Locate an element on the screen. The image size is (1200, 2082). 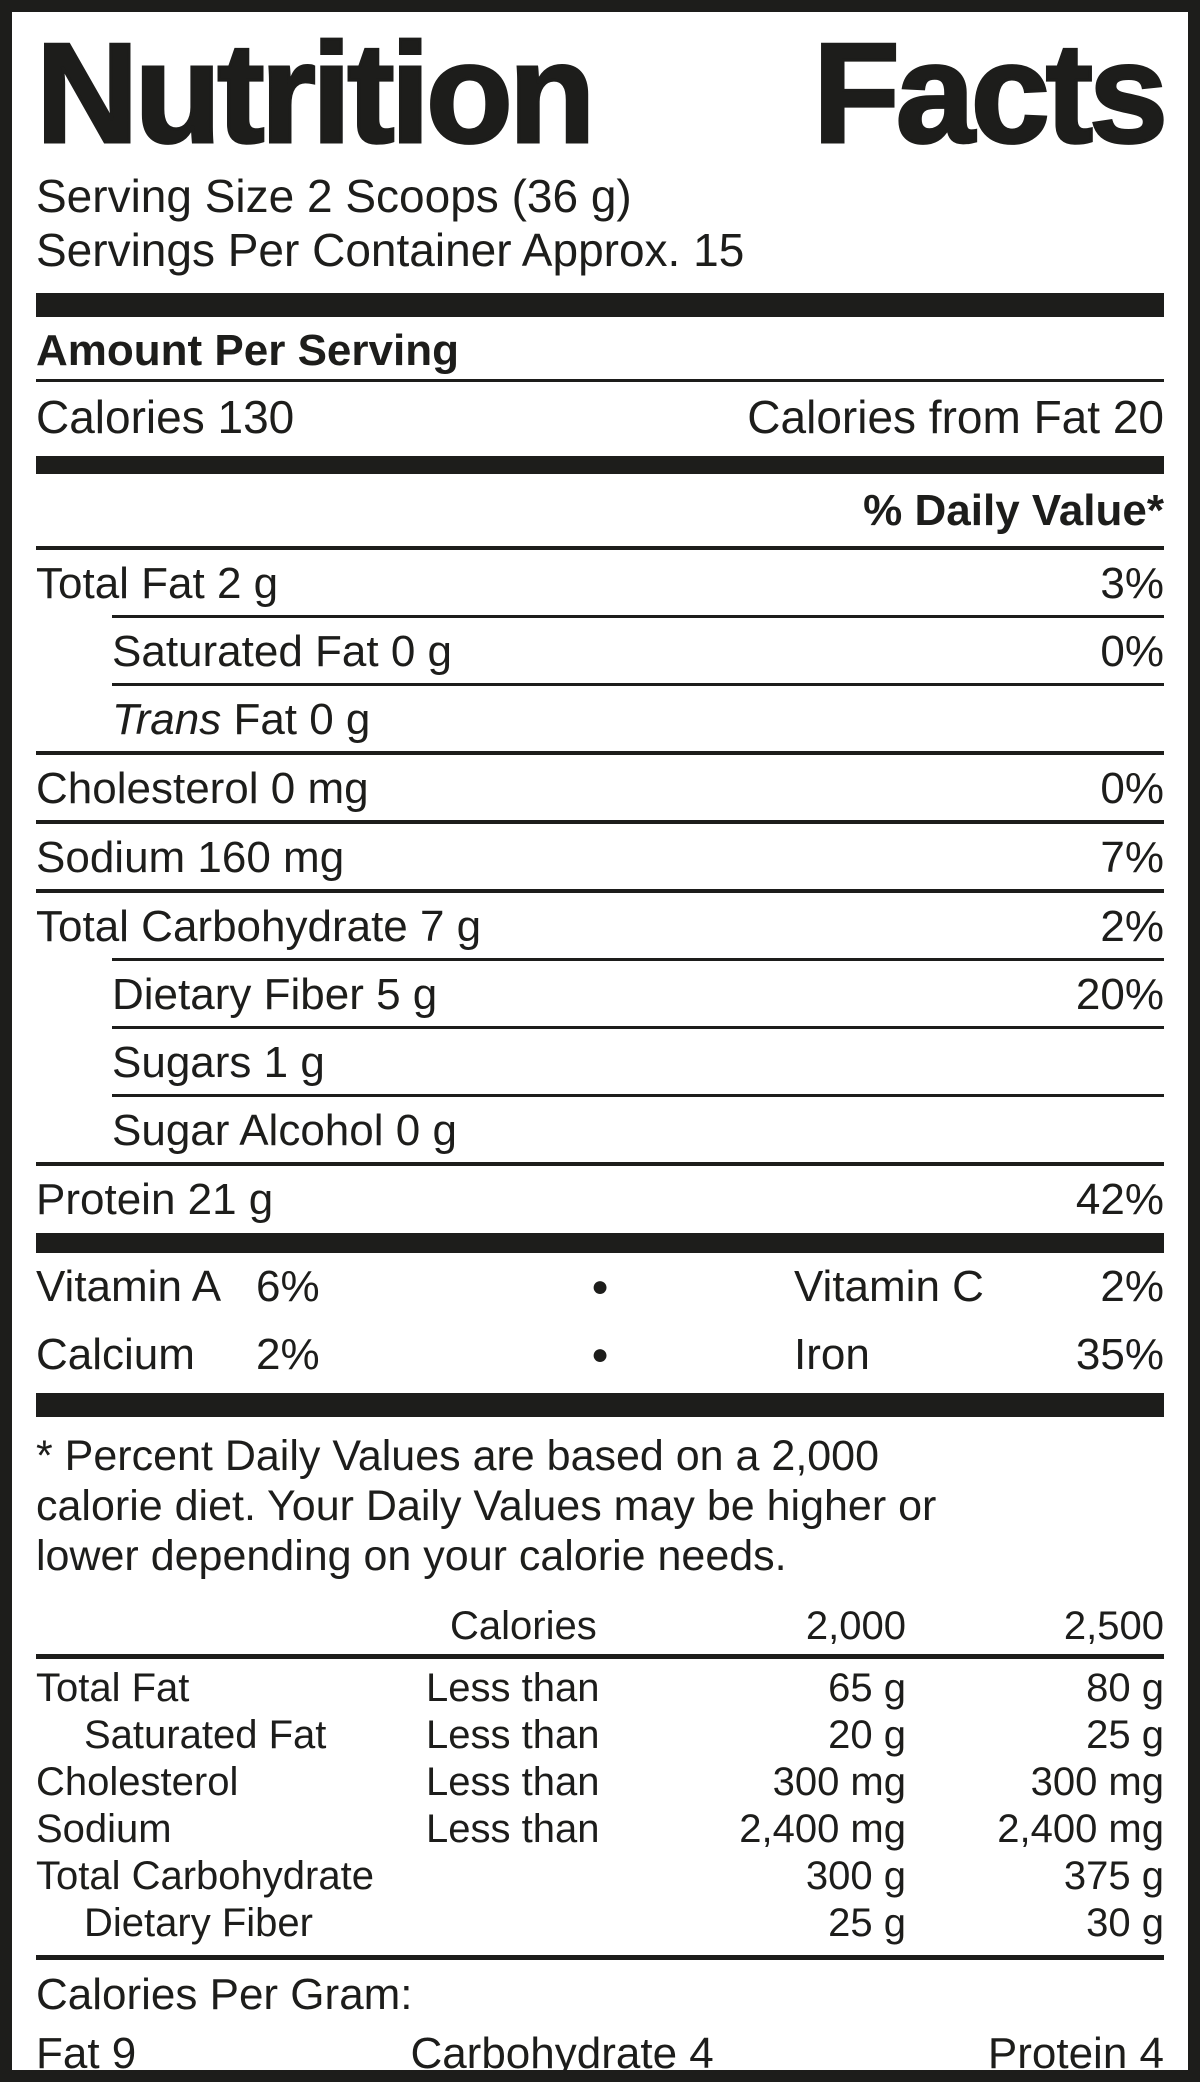
nutrient-row-total-carbohydrate: Total Carbohydrate 7 g 2% is located at coordinates (600, 925).